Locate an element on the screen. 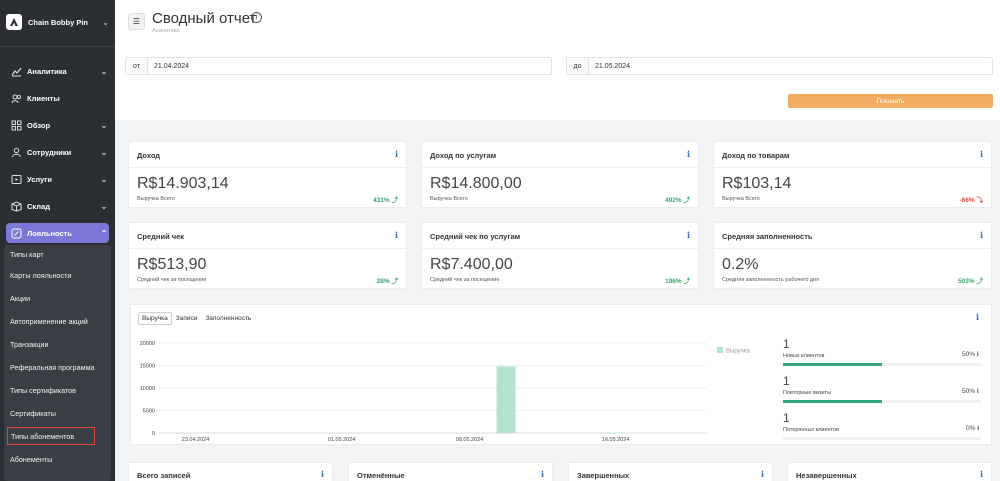  nav-item-clients: Клиенты is located at coordinates (57, 98).